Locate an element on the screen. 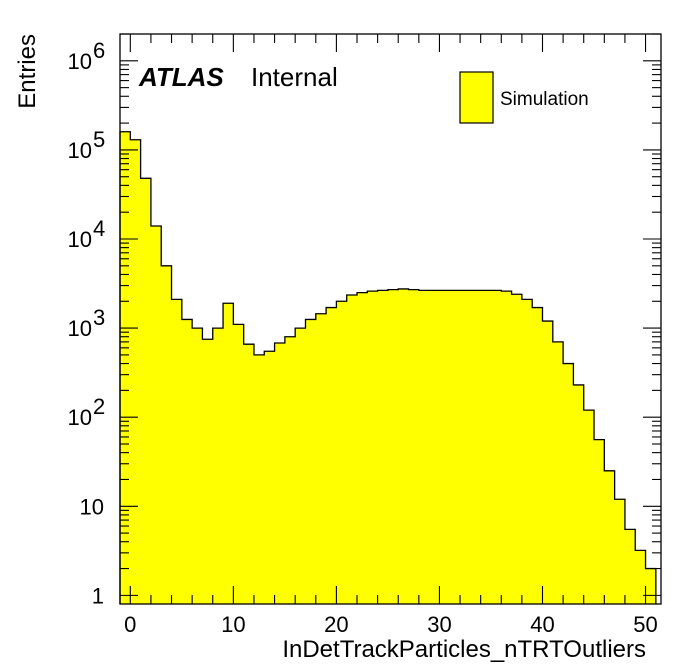  internal-label: Internal is located at coordinates (294, 77).